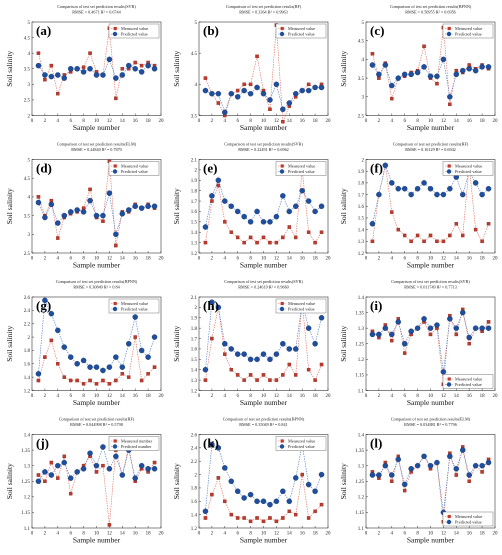 The image size is (502, 555). Describe the element at coordinates (27, 298) in the screenshot. I see `y-tick-label: 2.6` at that location.